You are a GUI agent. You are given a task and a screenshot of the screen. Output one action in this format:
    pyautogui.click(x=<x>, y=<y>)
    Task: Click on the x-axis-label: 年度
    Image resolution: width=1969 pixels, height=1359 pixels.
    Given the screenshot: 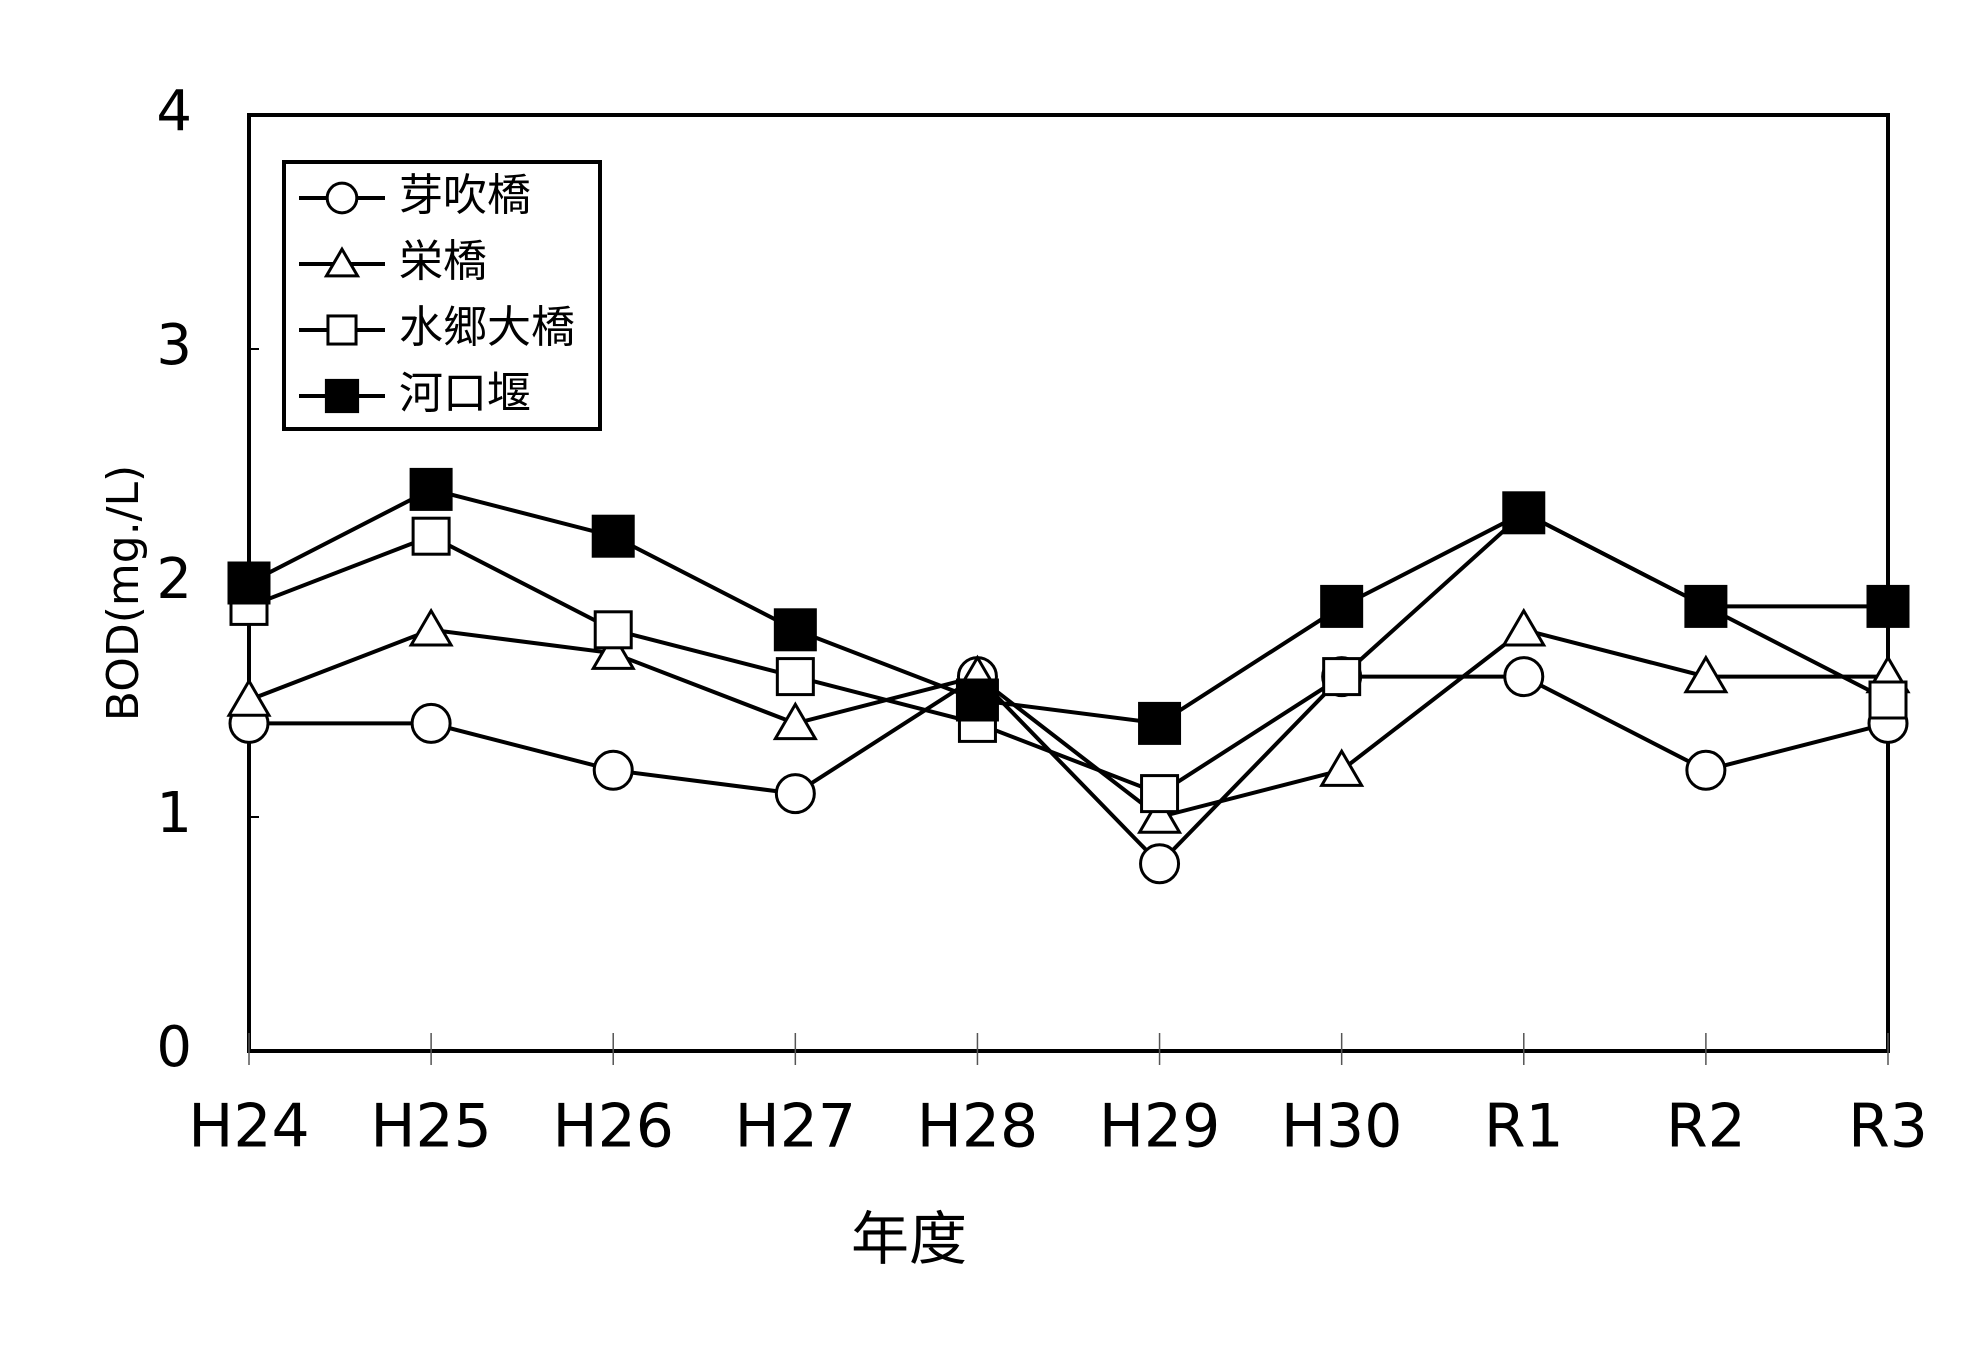 What is the action you would take?
    pyautogui.click(x=909, y=1239)
    